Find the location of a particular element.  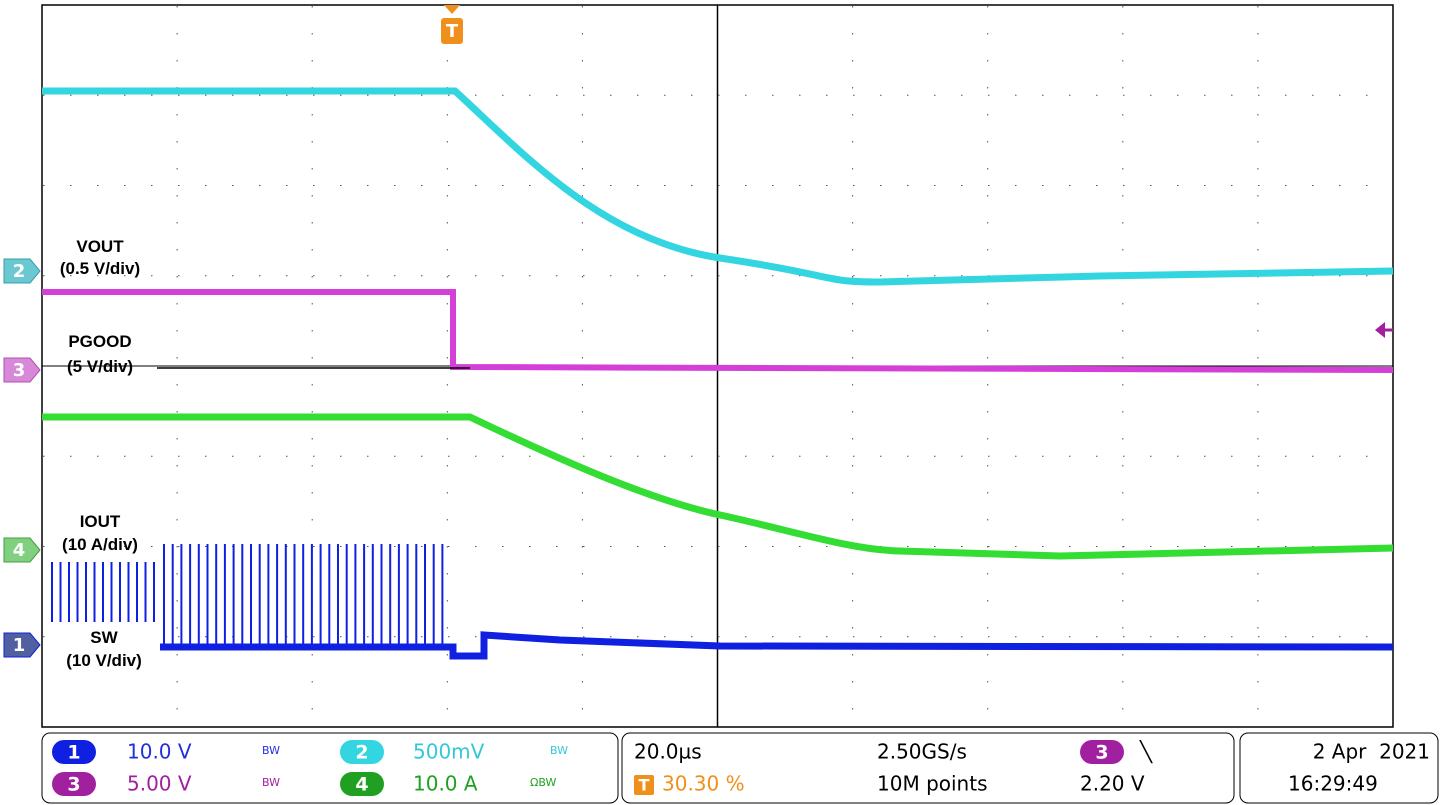

ch-marker-label: 1 is located at coordinates (19, 645).